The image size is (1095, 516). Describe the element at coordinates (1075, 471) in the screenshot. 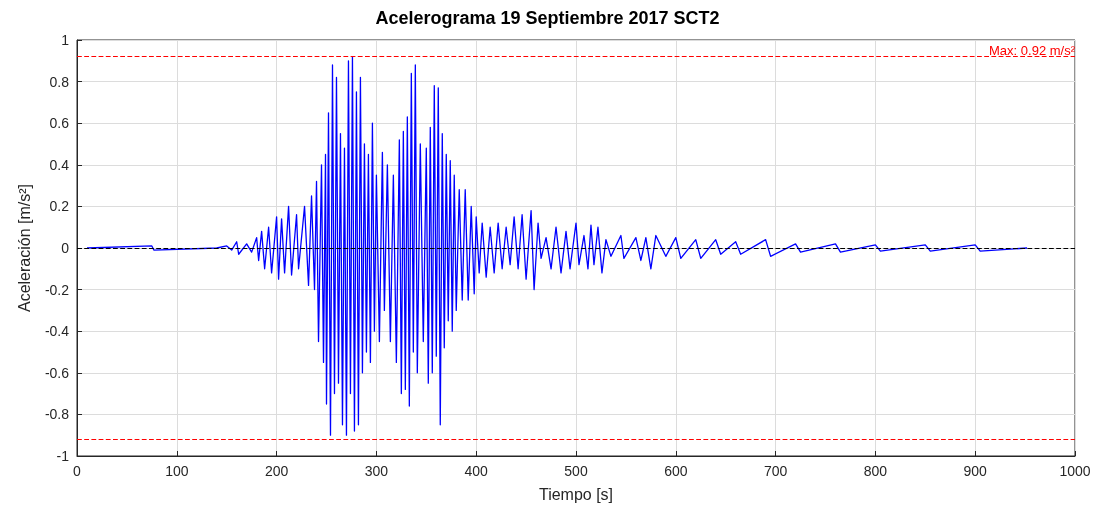

I see `x-tick-label: 1000` at that location.